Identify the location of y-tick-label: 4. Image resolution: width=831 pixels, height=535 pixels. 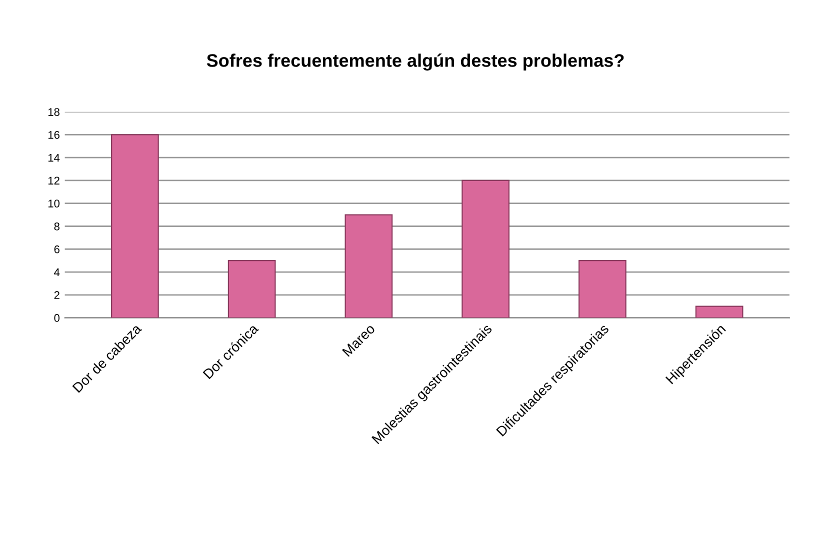
(57, 272).